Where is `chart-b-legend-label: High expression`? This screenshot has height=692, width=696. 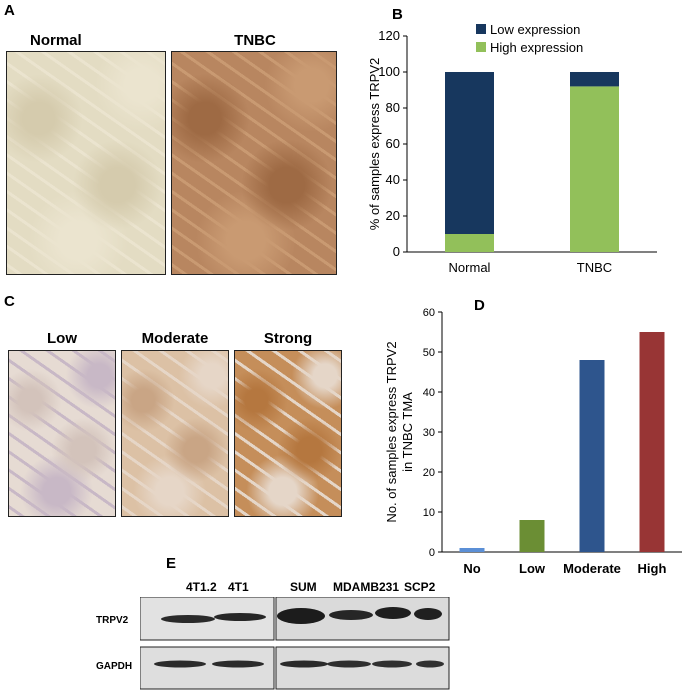 chart-b-legend-label: High expression is located at coordinates (536, 47).